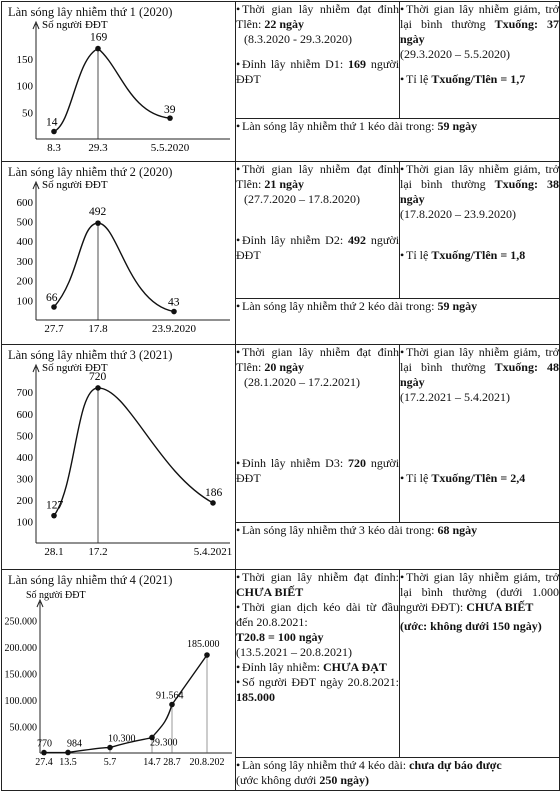  Describe the element at coordinates (110, 762) in the screenshot. I see `x-tick-label: 5.7` at that location.